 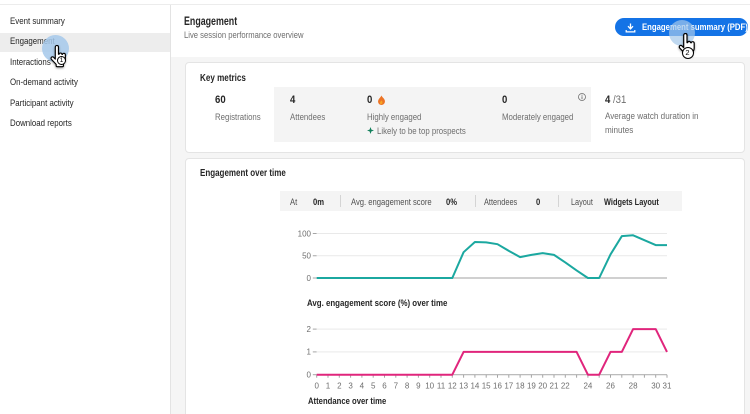 What do you see at coordinates (542, 386) in the screenshot?
I see `svg-text: 20` at bounding box center [542, 386].